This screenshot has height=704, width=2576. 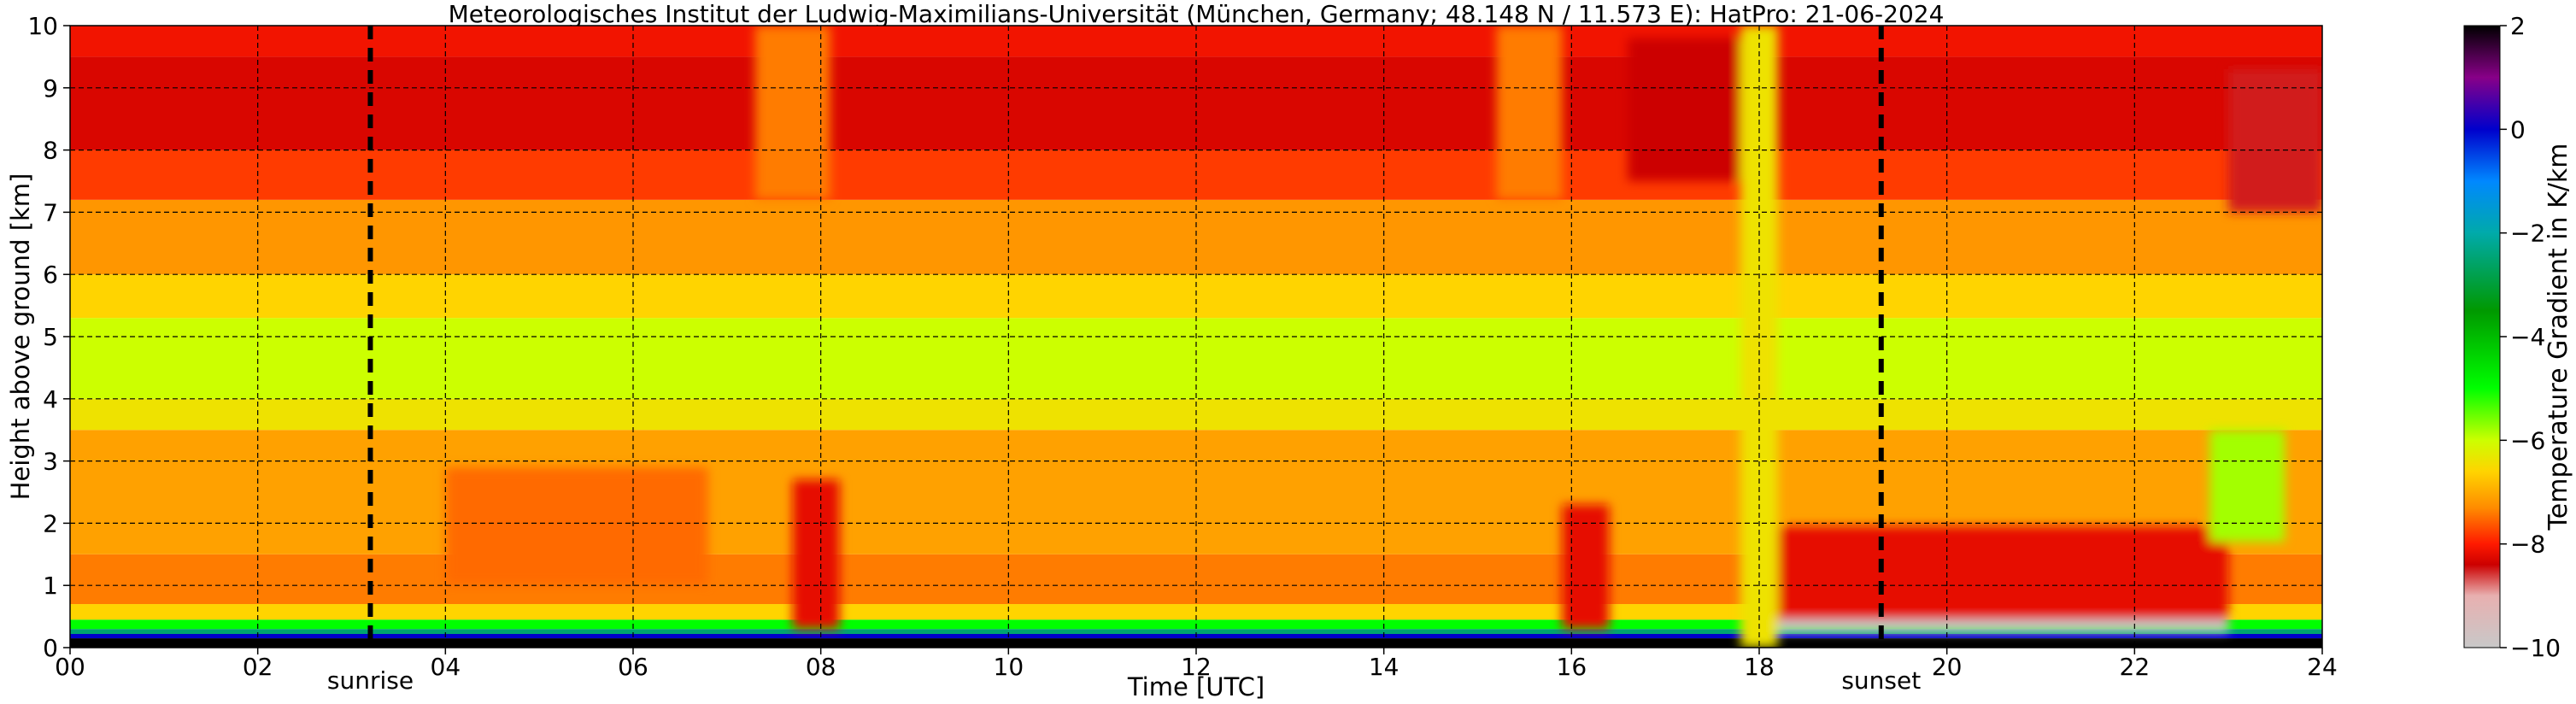 I want to click on y-tick-label: 5, so click(x=50, y=337).